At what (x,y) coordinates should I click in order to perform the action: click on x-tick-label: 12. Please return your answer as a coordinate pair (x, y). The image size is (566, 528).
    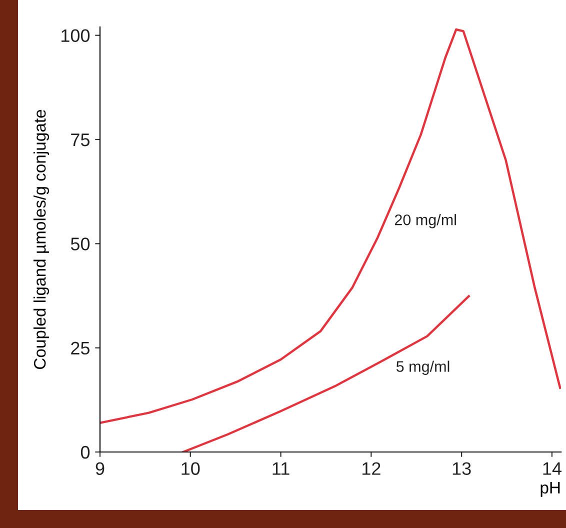
    Looking at the image, I should click on (371, 468).